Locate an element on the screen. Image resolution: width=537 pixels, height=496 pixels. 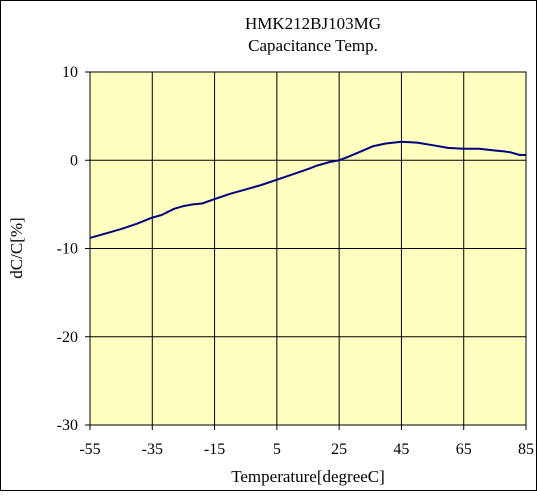
y-tick-label: 10 is located at coordinates (70, 72).